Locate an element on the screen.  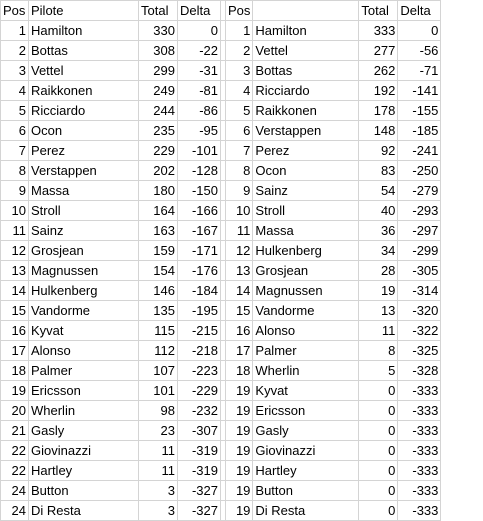
right-pos-cell: 15 is located at coordinates (239, 310).